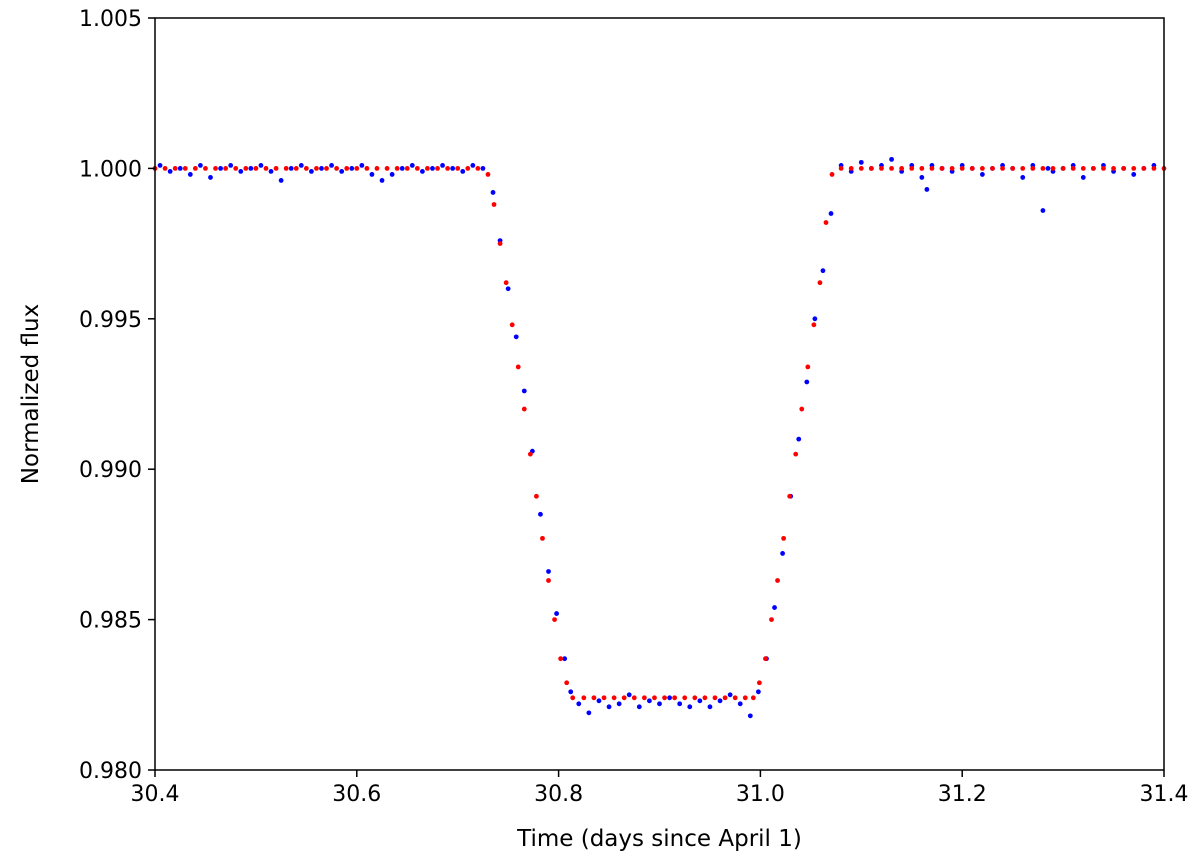 The width and height of the screenshot is (1200, 863). I want to click on y-tick-label: 1.000, so click(110, 169).